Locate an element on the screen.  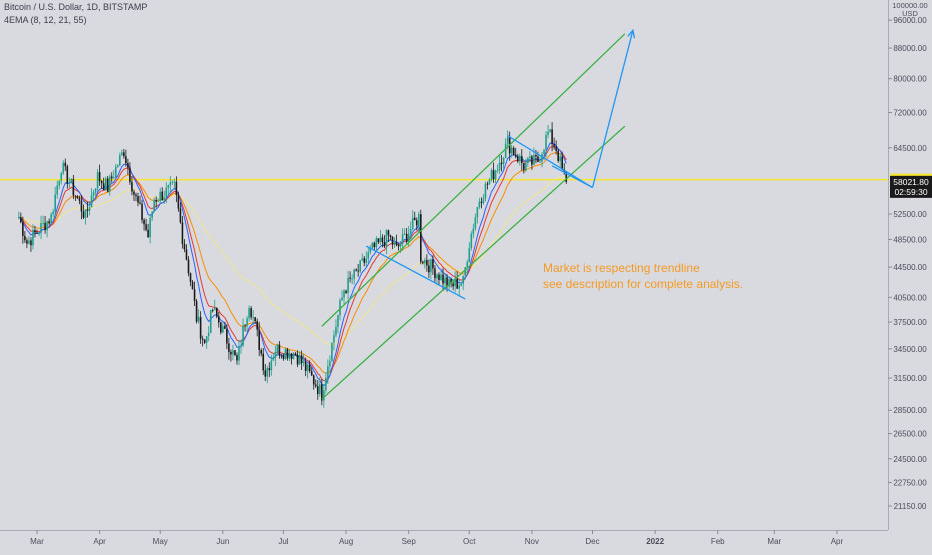
x-tick-label: Aug is located at coordinates (346, 541).